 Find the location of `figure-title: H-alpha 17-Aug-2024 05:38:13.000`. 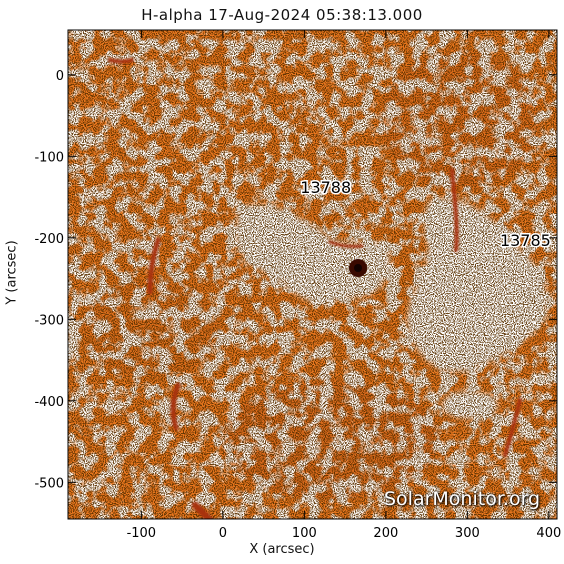

figure-title: H-alpha 17-Aug-2024 05:38:13.000 is located at coordinates (282, 15).